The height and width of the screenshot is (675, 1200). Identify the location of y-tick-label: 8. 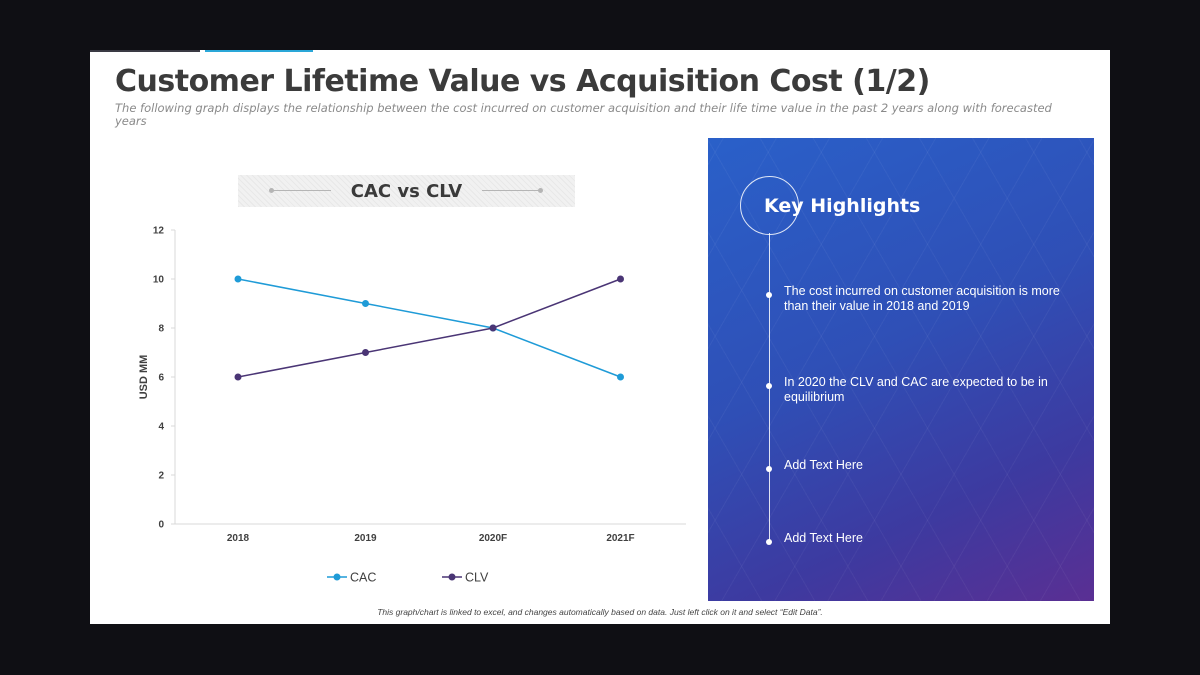
(161, 329).